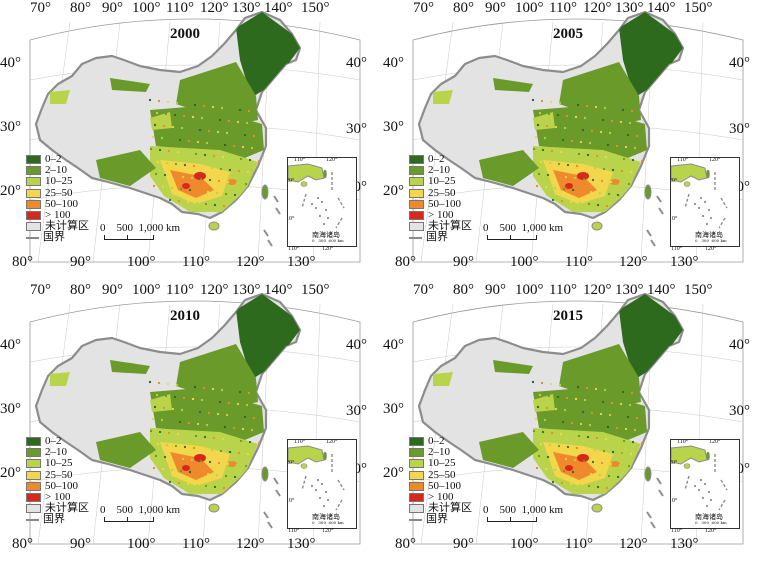  What do you see at coordinates (711, 249) in the screenshot?
I see `inset-below-longitude-label: 120°` at bounding box center [711, 249].